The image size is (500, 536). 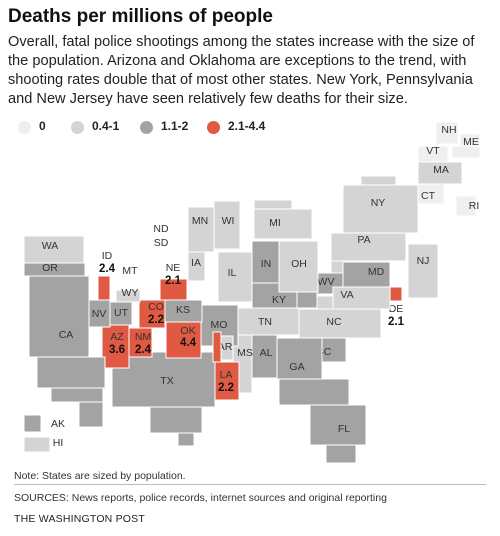 What do you see at coordinates (152, 314) in the screenshot?
I see `state-co: CO2.2` at bounding box center [152, 314].